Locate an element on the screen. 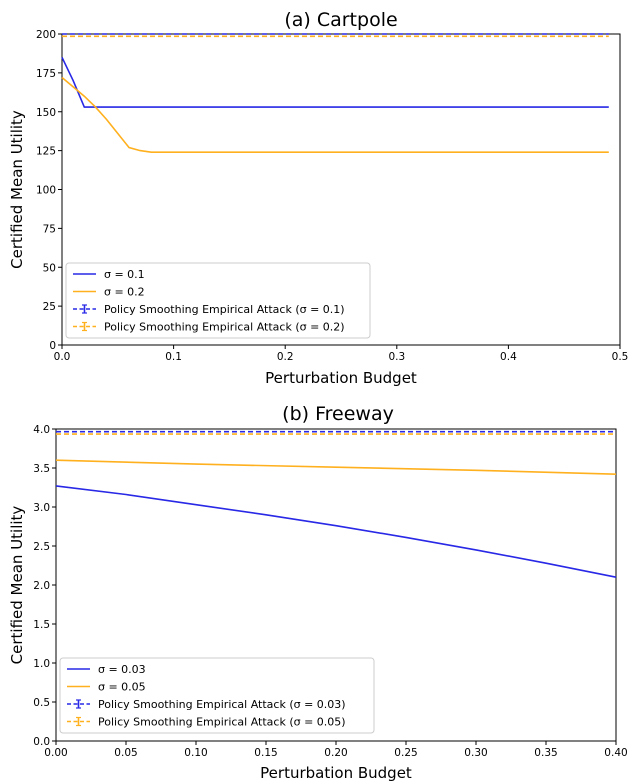  x-axis-ticks: 0.0 0.1 0.2 0.3 0.4 0.5 is located at coordinates (341, 354).